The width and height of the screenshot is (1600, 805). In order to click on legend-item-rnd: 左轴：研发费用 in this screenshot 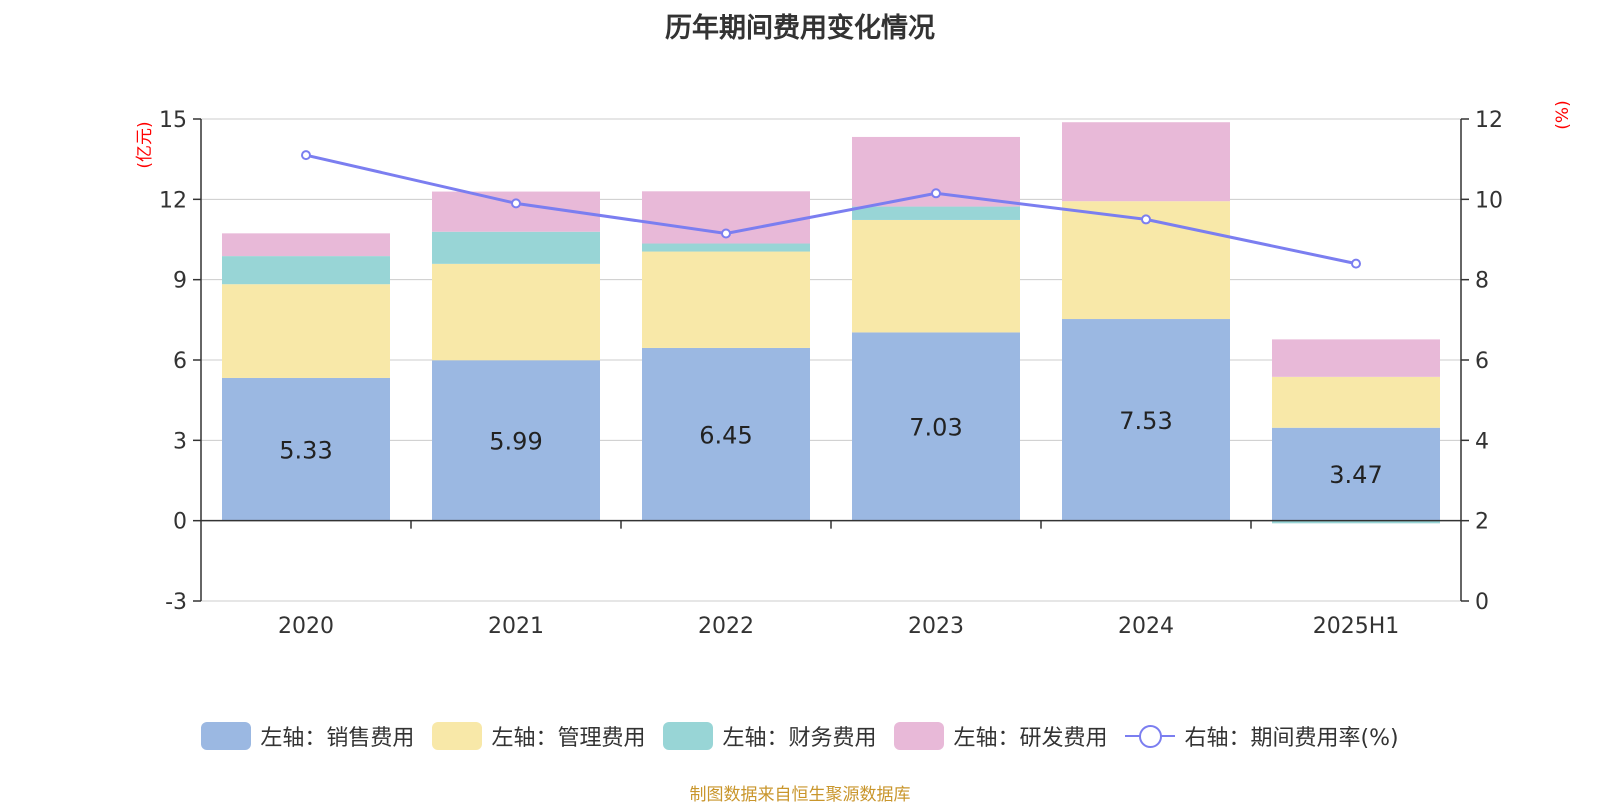, I will do `click(1000, 736)`.